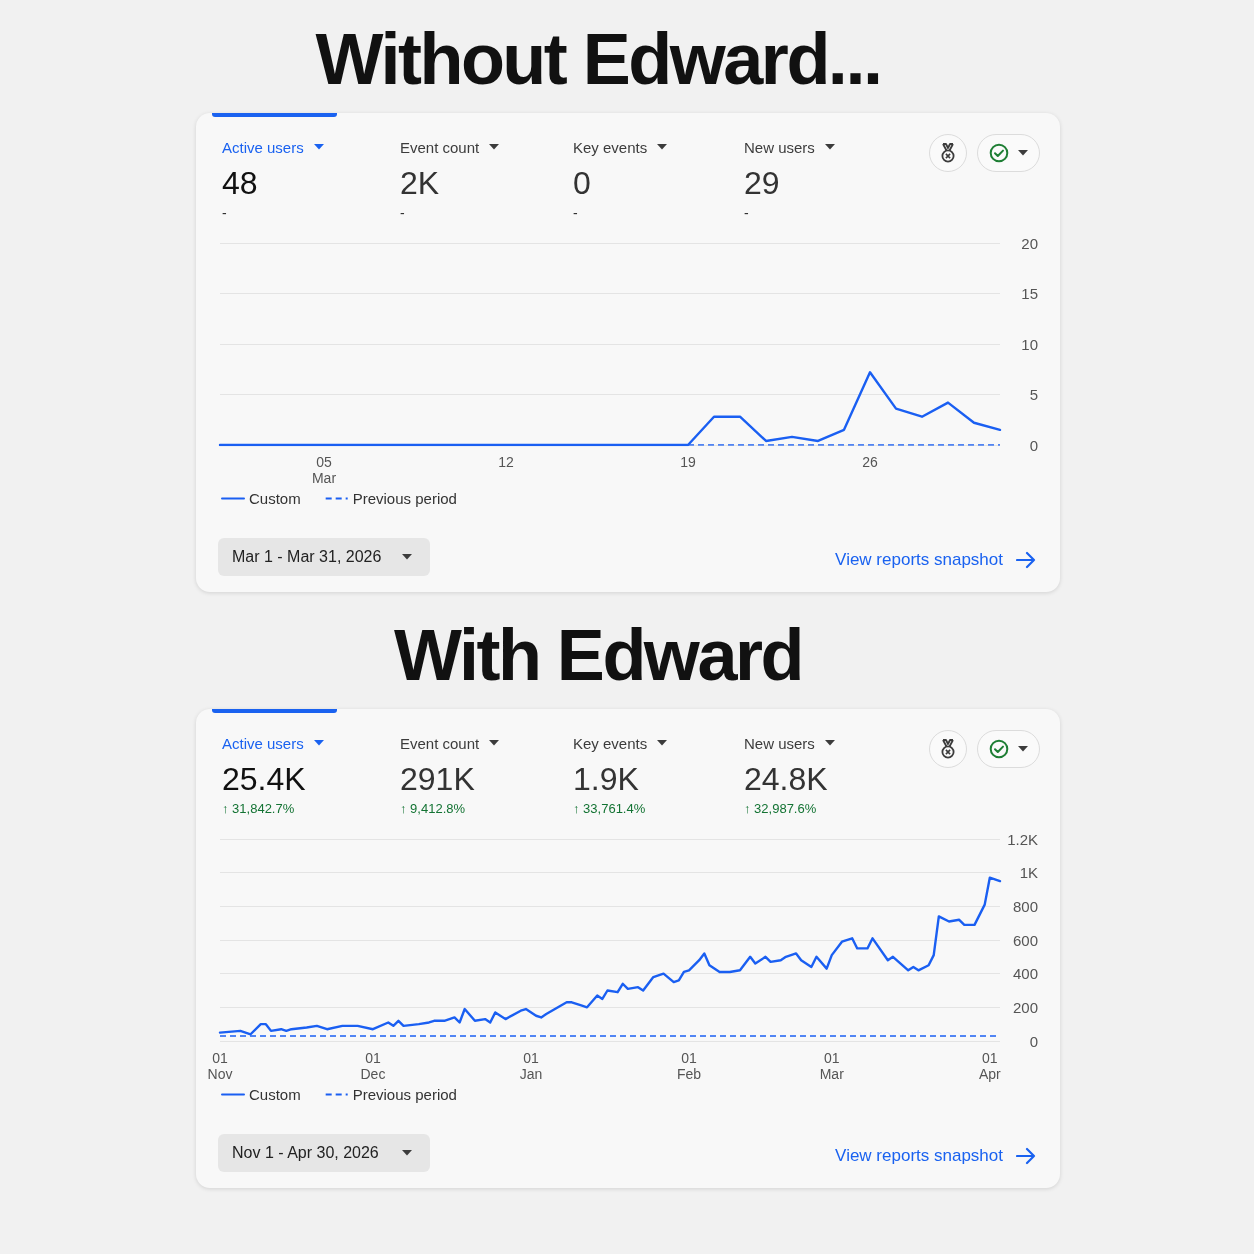 This screenshot has width=1254, height=1254. What do you see at coordinates (870, 462) in the screenshot?
I see `x-tick-label: 26` at bounding box center [870, 462].